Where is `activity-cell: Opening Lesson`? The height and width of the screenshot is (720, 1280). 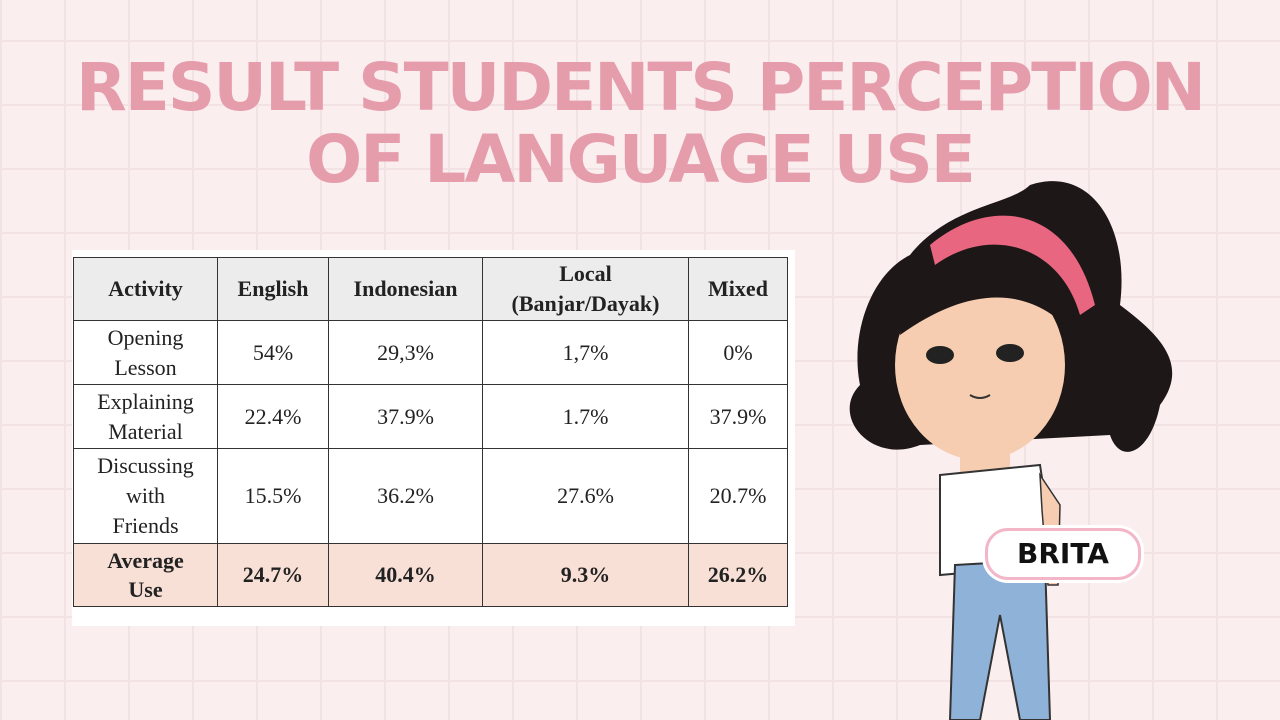
activity-cell: Opening Lesson is located at coordinates (145, 352).